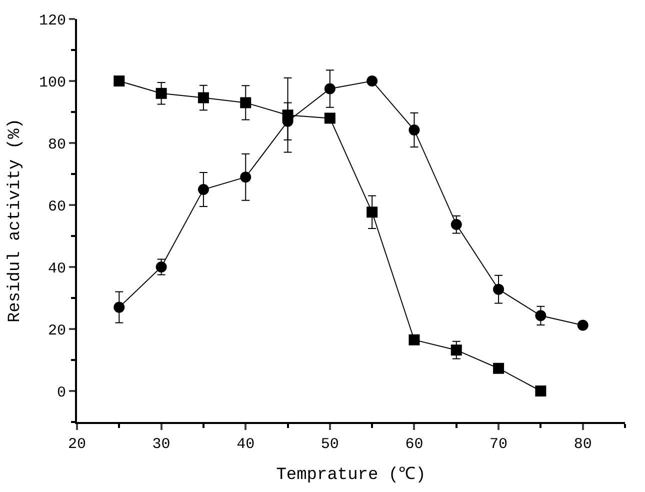  I want to click on y-axis-title: Residul activity (%), so click(16, 220).